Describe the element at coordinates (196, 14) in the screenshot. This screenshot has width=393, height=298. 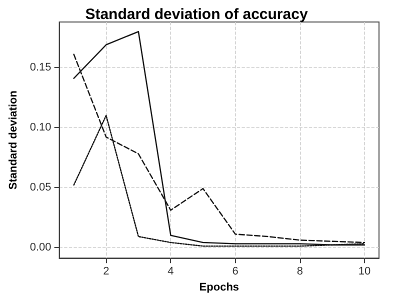
I see `chart-title: Standard deviation of accuracy` at that location.